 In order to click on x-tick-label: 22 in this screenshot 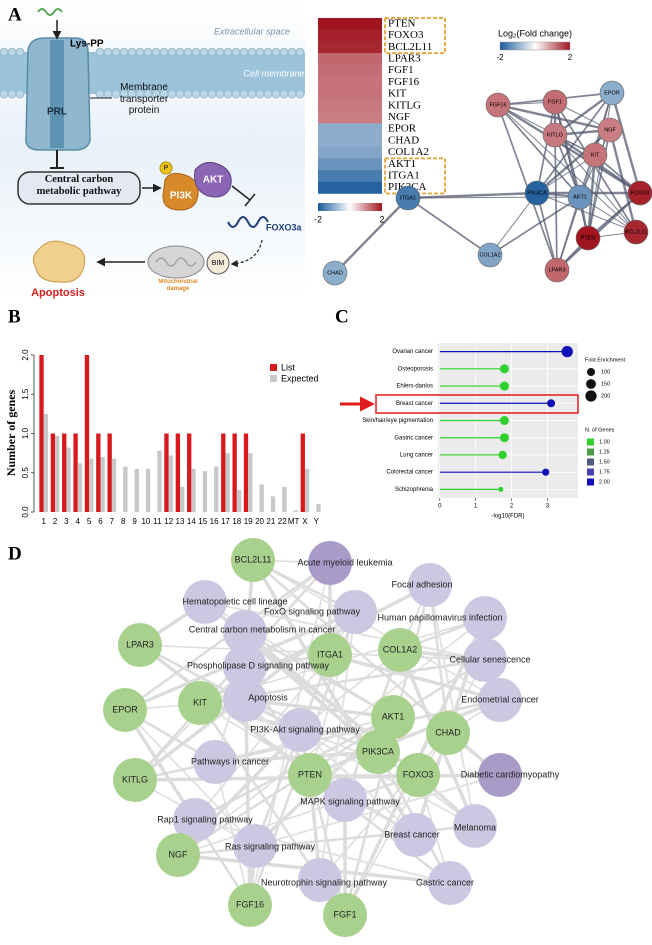, I will do `click(282, 521)`.